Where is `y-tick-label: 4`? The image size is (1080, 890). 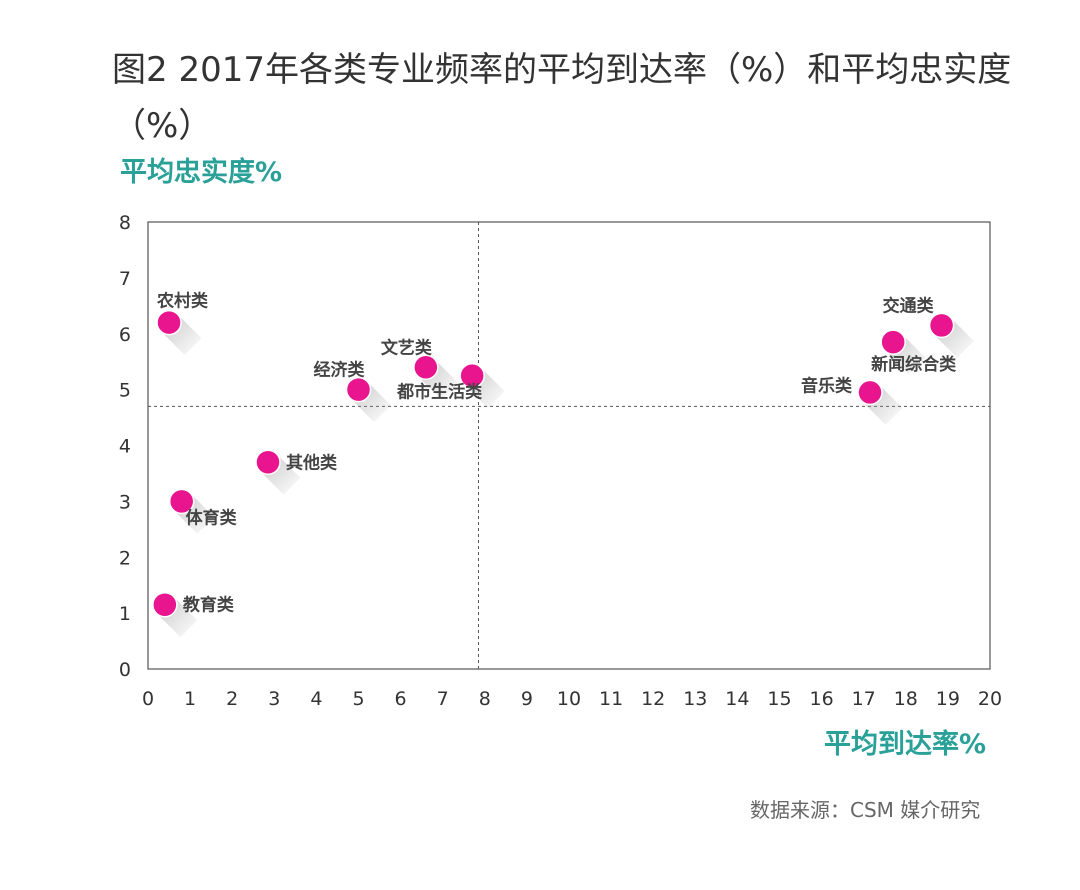 y-tick-label: 4 is located at coordinates (125, 447).